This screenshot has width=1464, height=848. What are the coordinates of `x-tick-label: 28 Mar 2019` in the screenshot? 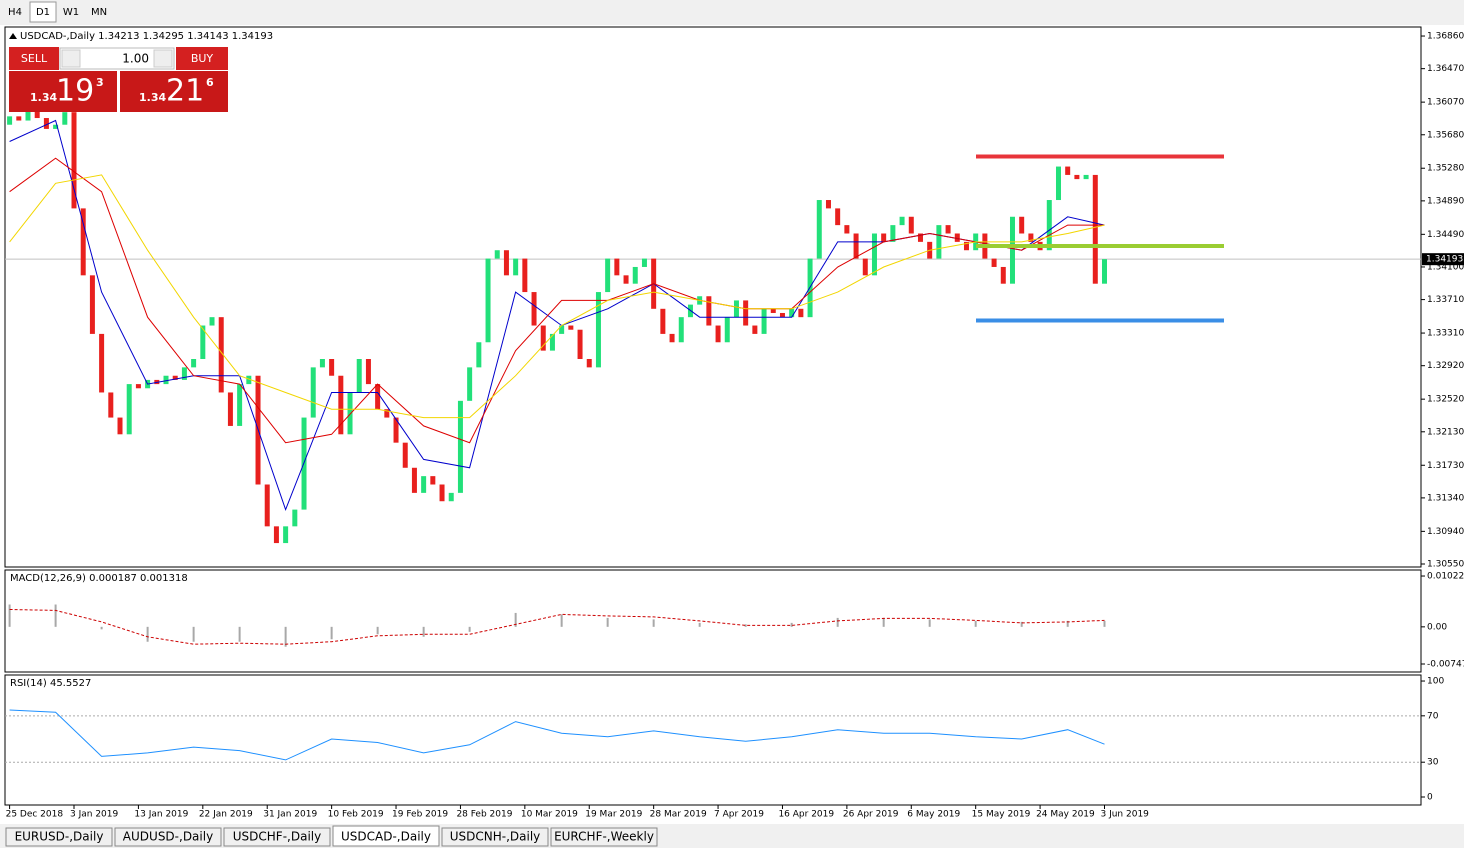 It's located at (678, 815).